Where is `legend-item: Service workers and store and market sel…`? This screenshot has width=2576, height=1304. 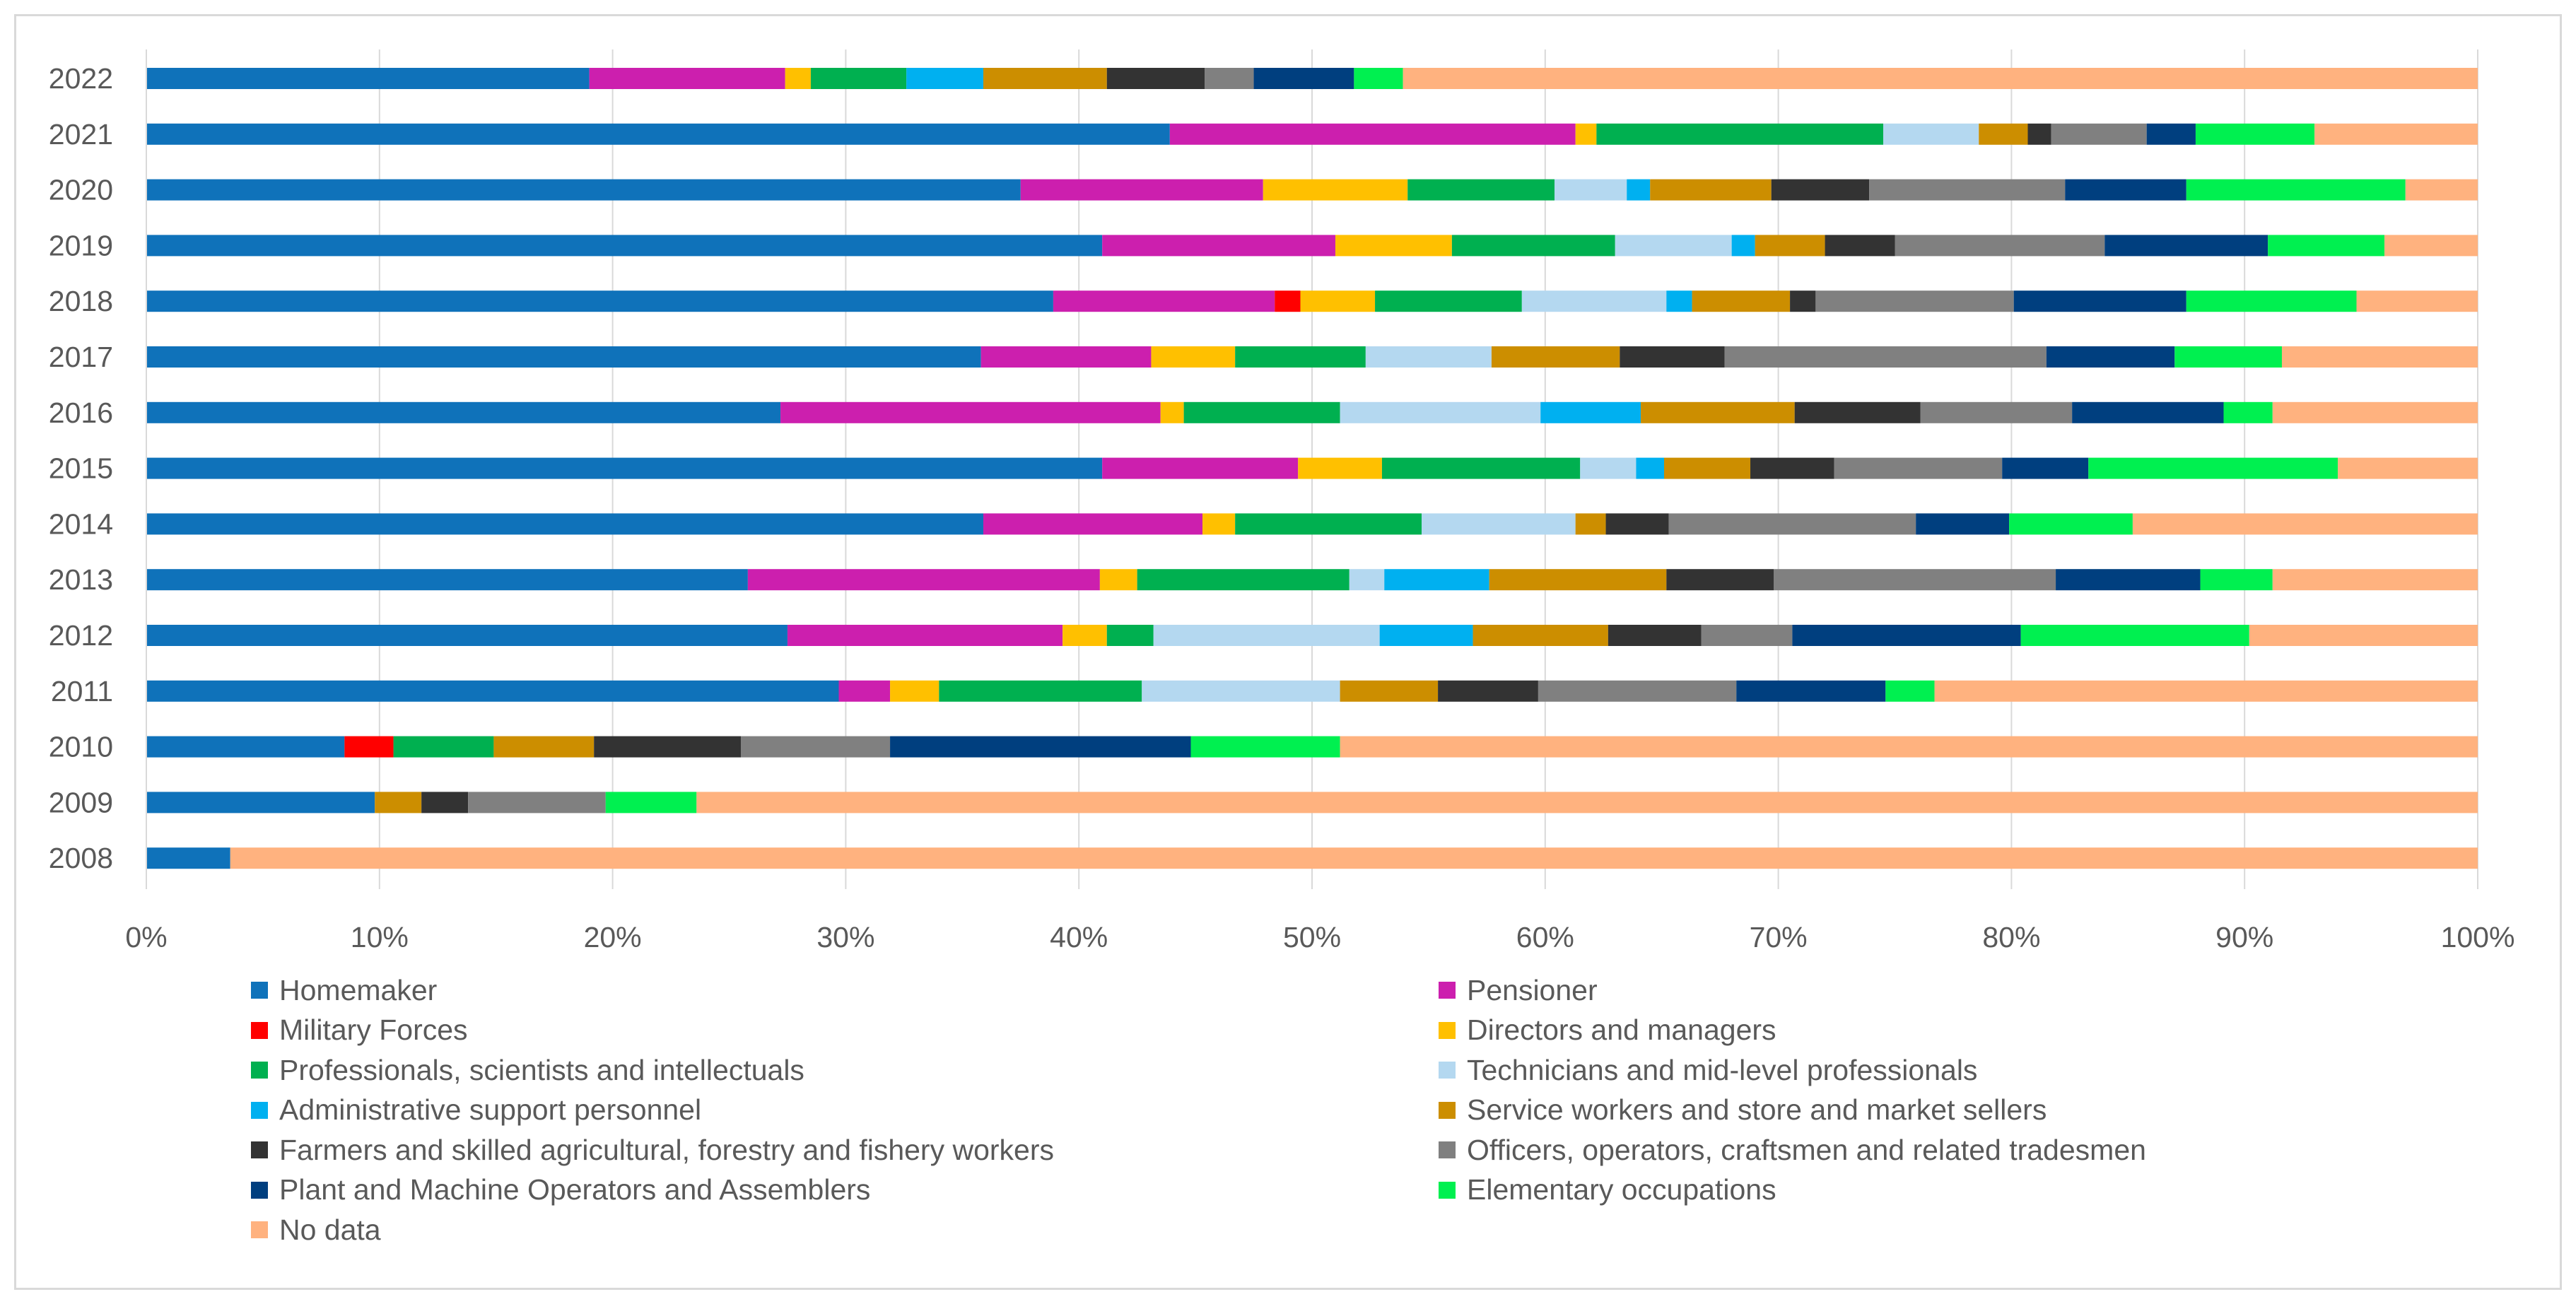 legend-item: Service workers and store and market sel… is located at coordinates (1743, 1110).